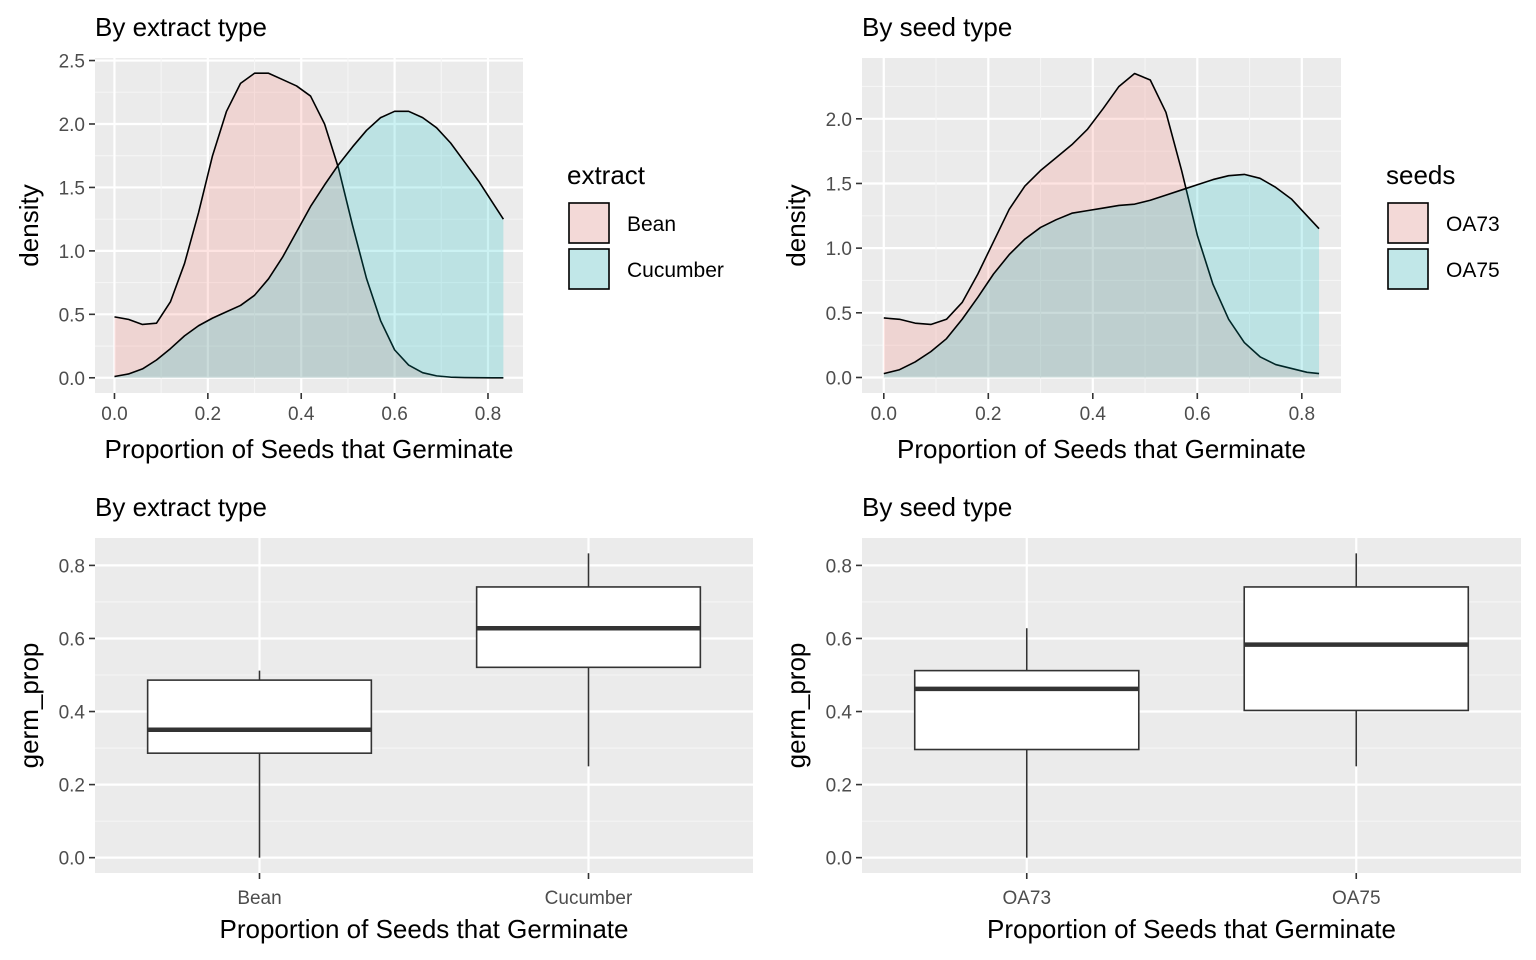 The height and width of the screenshot is (960, 1536). What do you see at coordinates (1356, 898) in the screenshot?
I see `x-tick-label: OA75` at bounding box center [1356, 898].